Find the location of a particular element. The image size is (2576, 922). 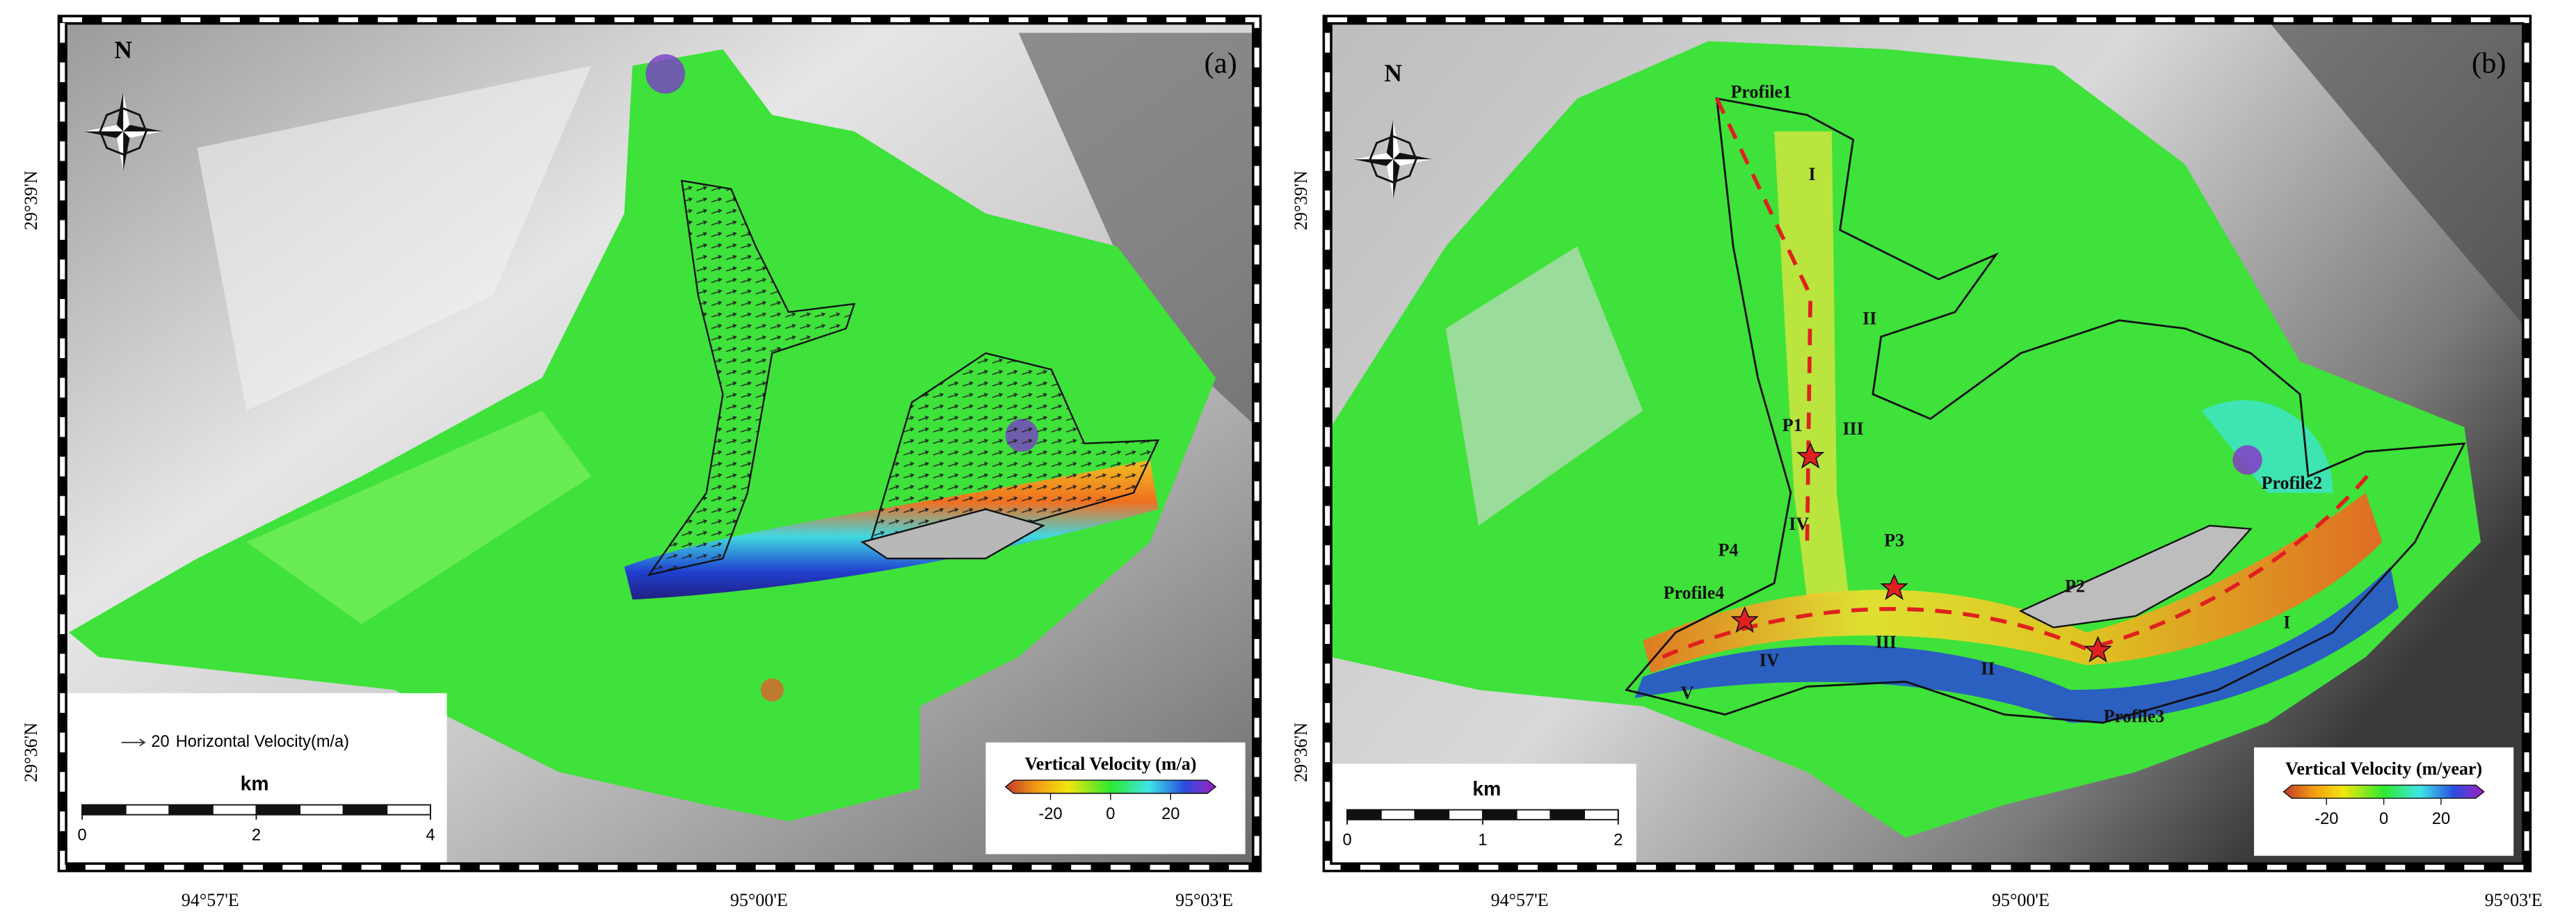

colorbar: Vertical Velocity (m/year) -20 0 20 is located at coordinates (2384, 793).